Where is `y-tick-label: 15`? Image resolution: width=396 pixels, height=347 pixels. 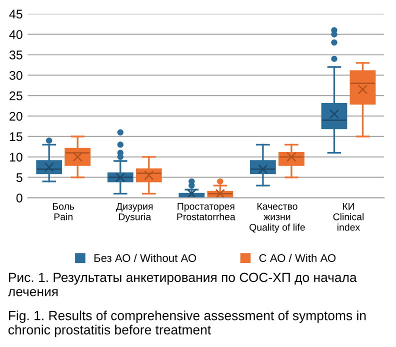 y-tick-label: 15 is located at coordinates (16, 137).